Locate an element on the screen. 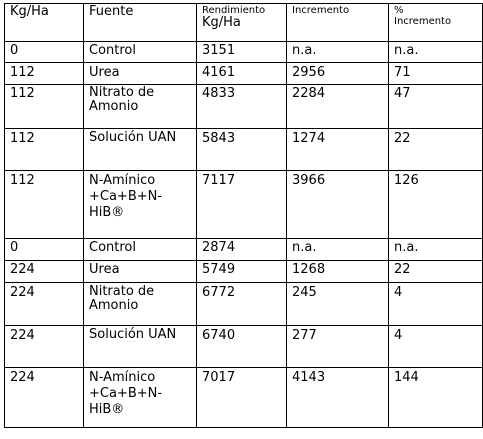 This screenshot has height=439, width=483. header-rendimiento-label: Rendimiento is located at coordinates (234, 10).